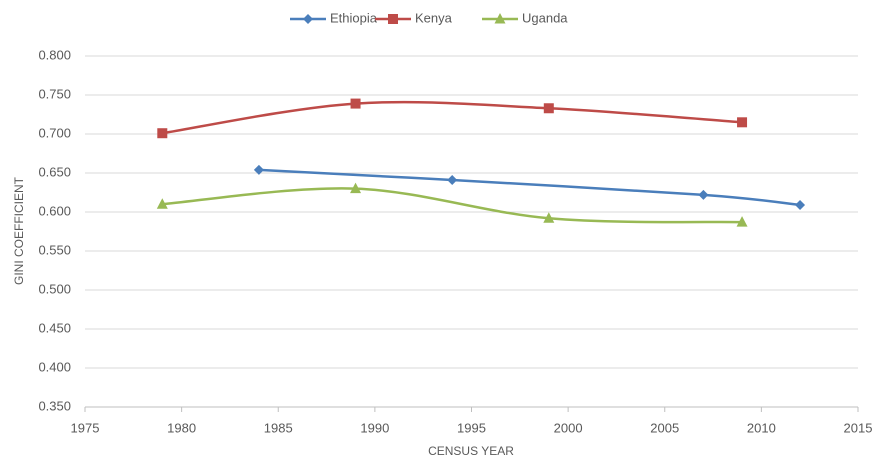 The width and height of the screenshot is (878, 461). I want to click on y-axis-title: GINI COEFFICIENT, so click(19, 230).